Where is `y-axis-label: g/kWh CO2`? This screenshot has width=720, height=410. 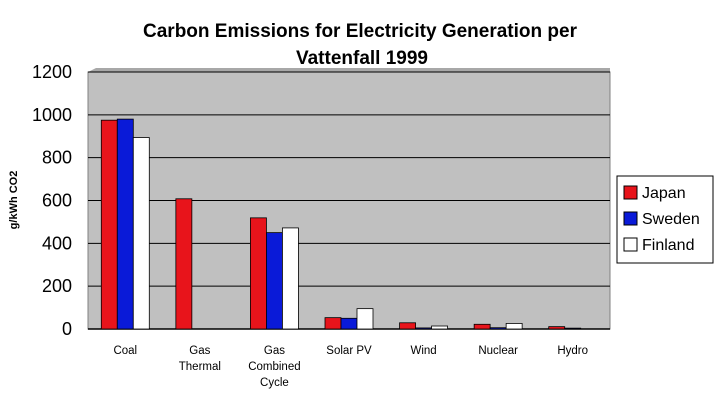
y-axis-label: g/kWh CO2 is located at coordinates (14, 200).